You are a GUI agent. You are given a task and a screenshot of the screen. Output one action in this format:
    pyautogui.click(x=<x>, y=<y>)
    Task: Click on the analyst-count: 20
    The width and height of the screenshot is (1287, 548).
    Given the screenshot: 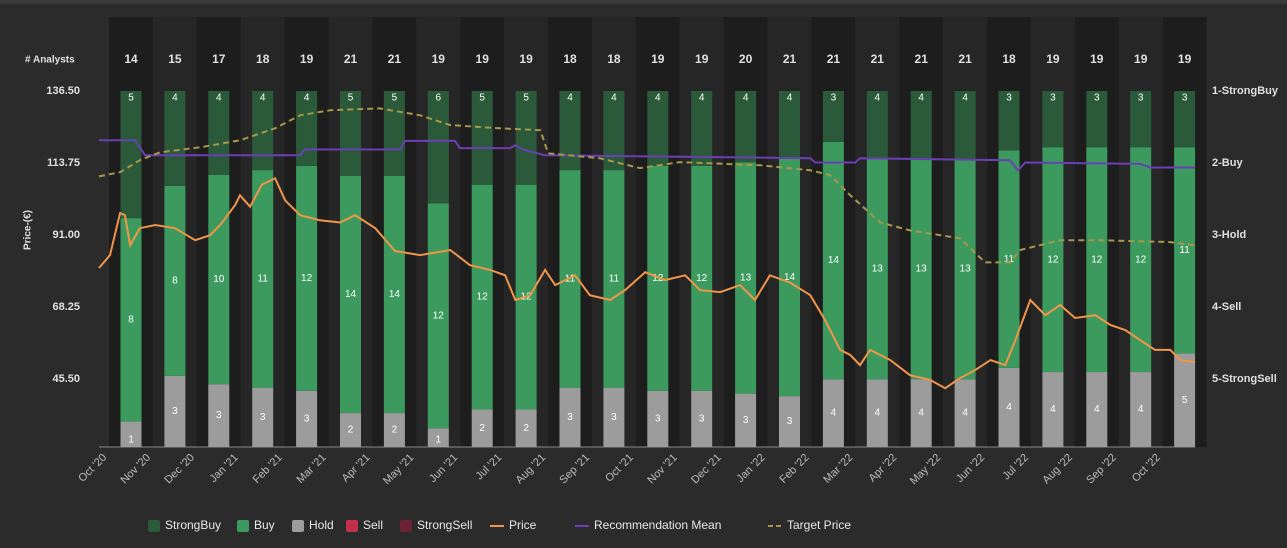 What is the action you would take?
    pyautogui.click(x=746, y=59)
    